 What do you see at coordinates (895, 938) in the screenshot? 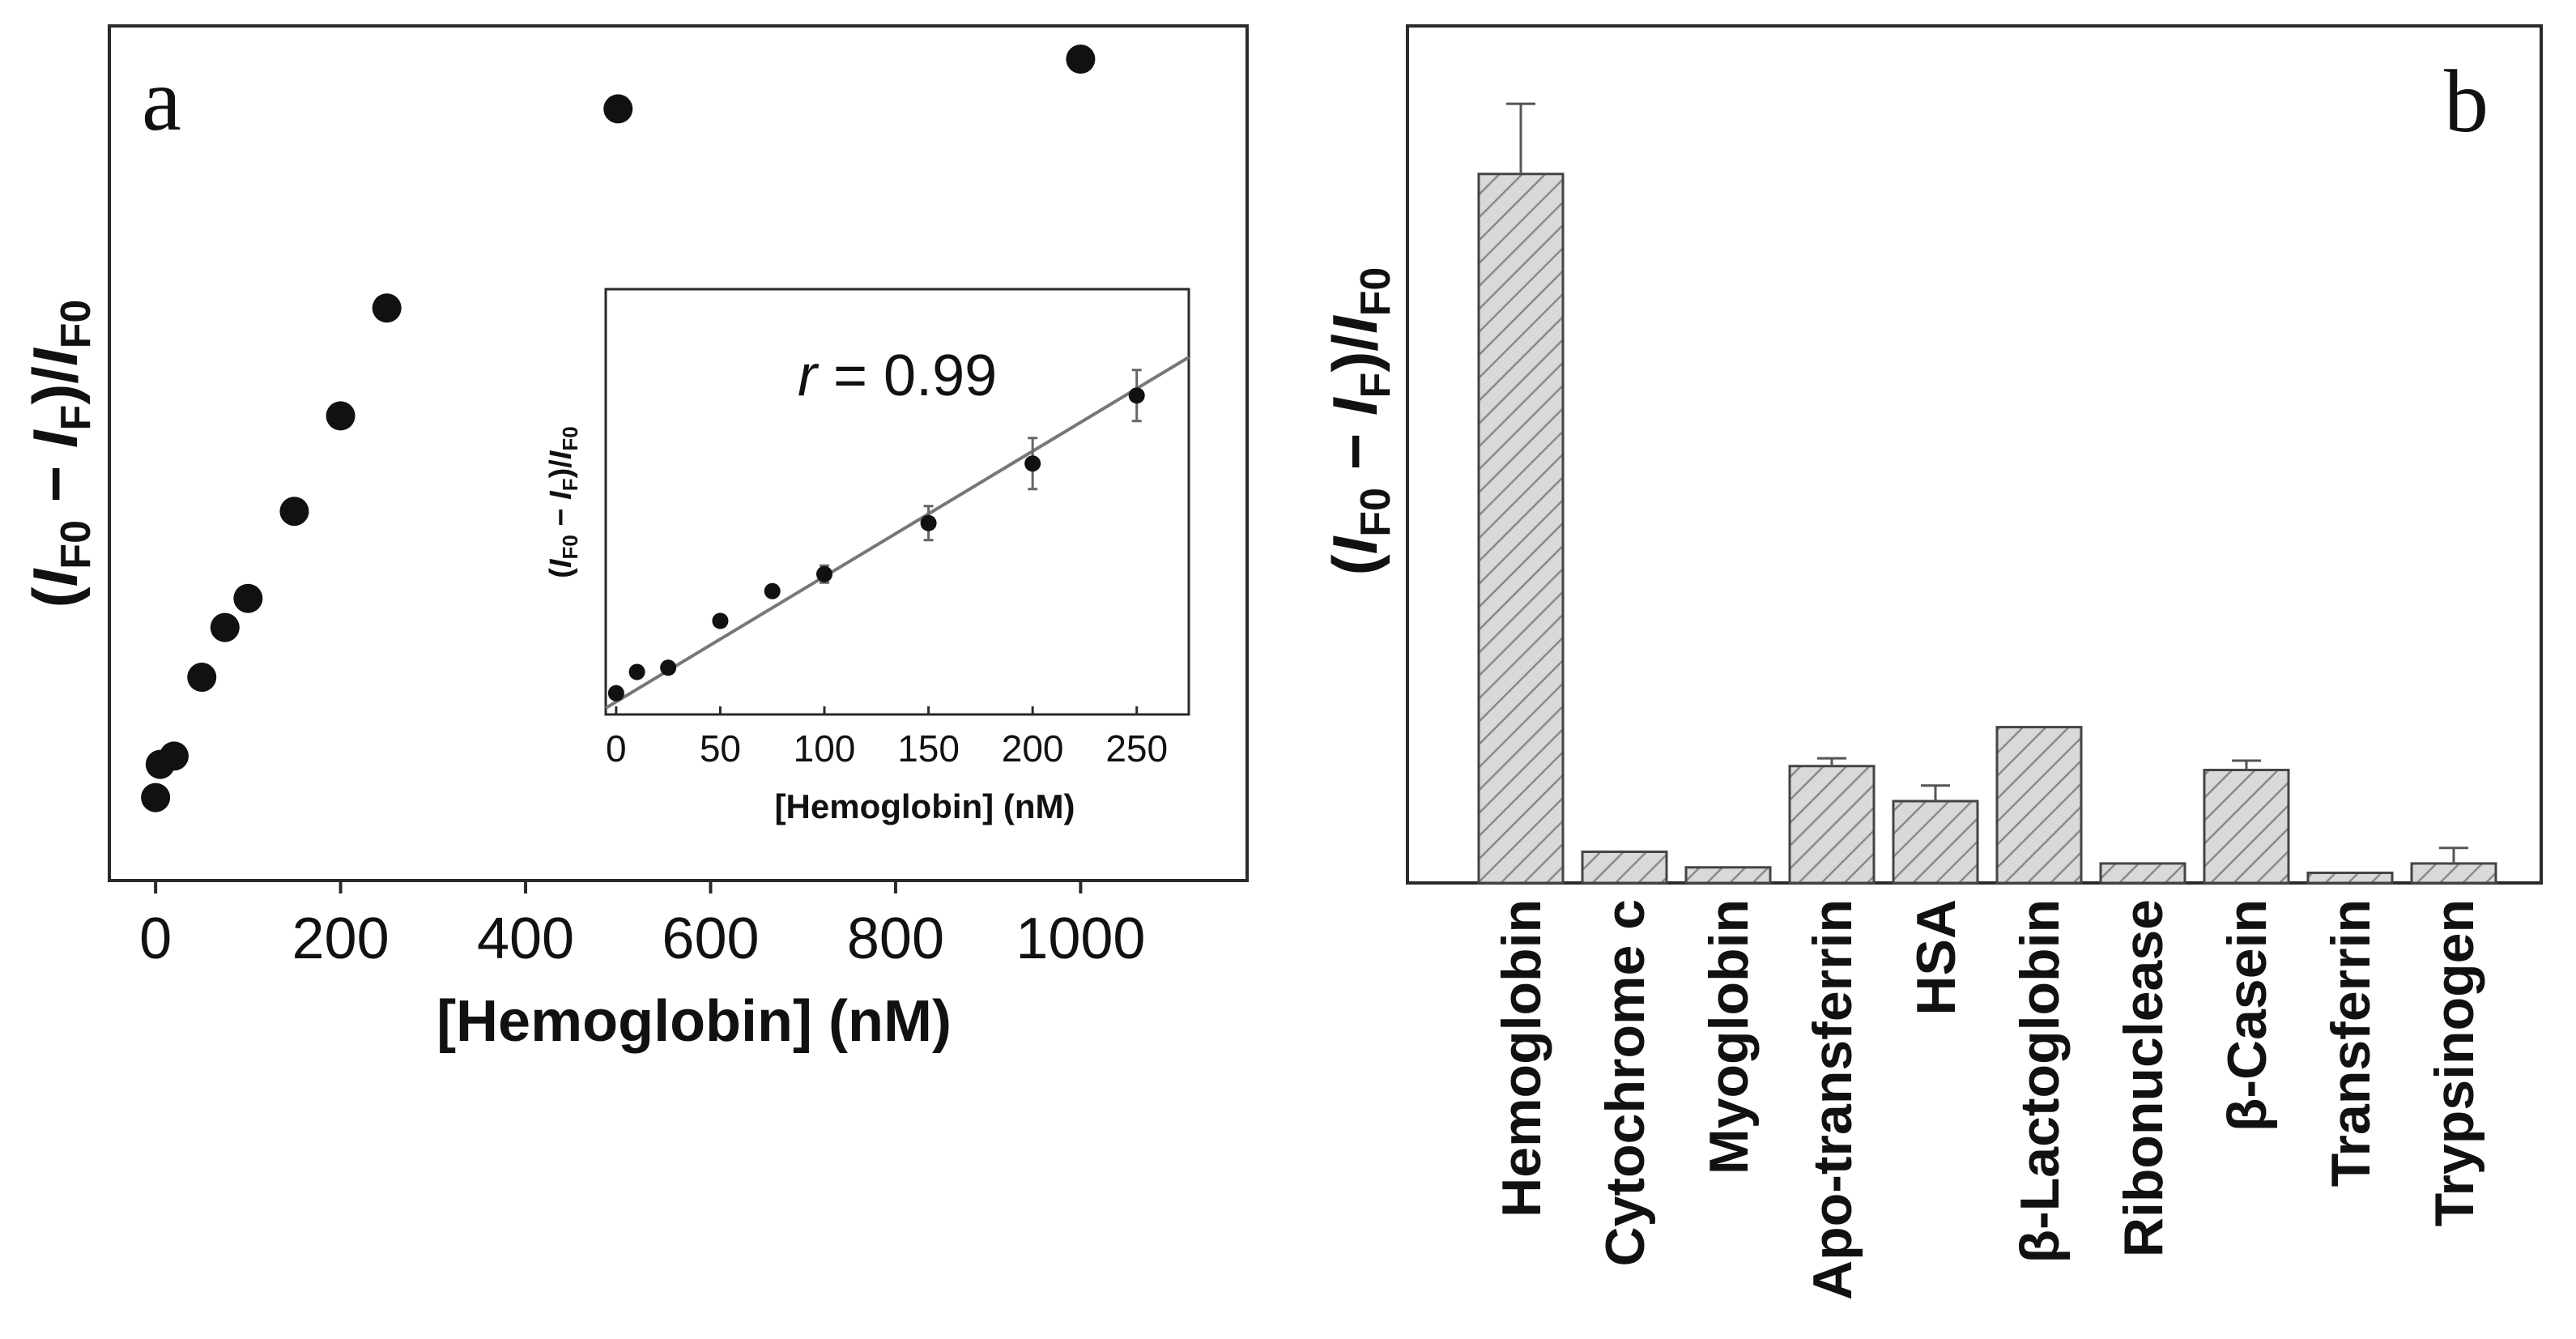
I see `panel-a-x-tick-label-4: 800` at bounding box center [895, 938].